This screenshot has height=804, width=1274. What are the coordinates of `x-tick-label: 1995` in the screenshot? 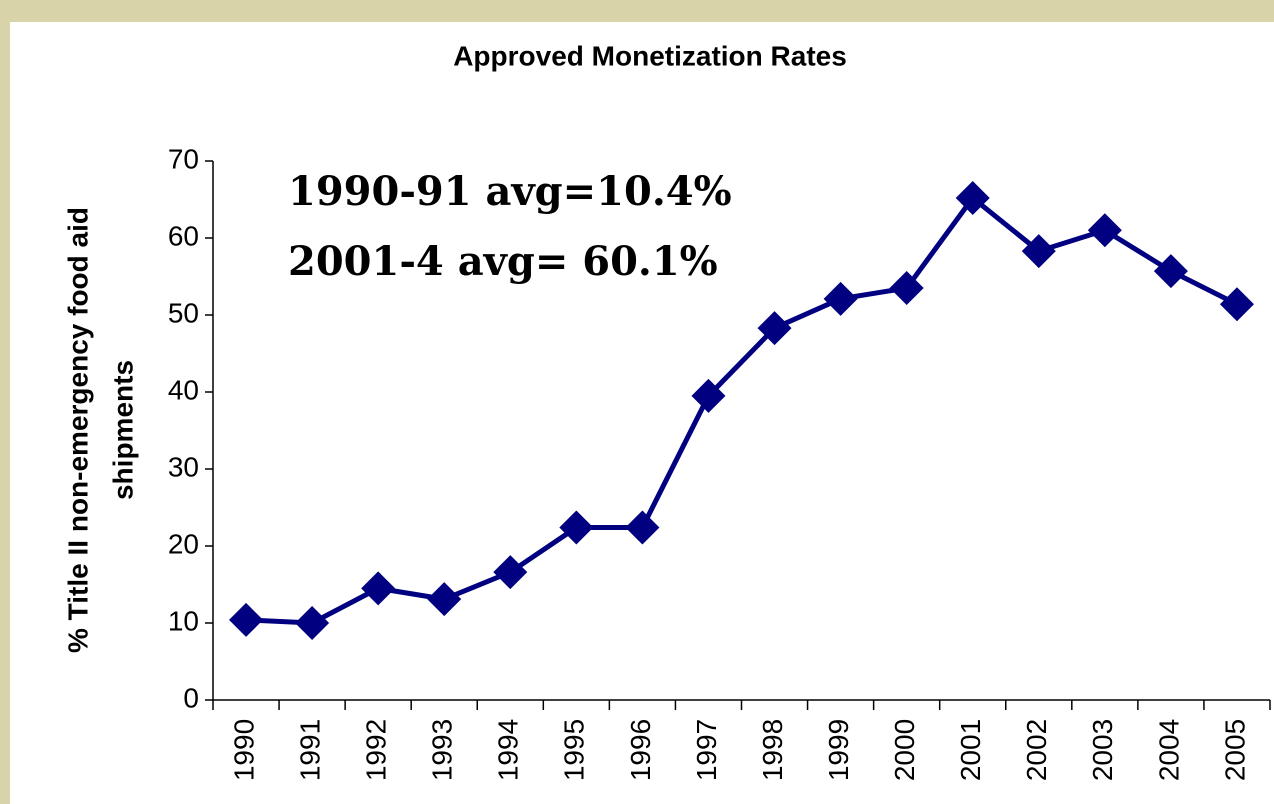 It's located at (574, 750).